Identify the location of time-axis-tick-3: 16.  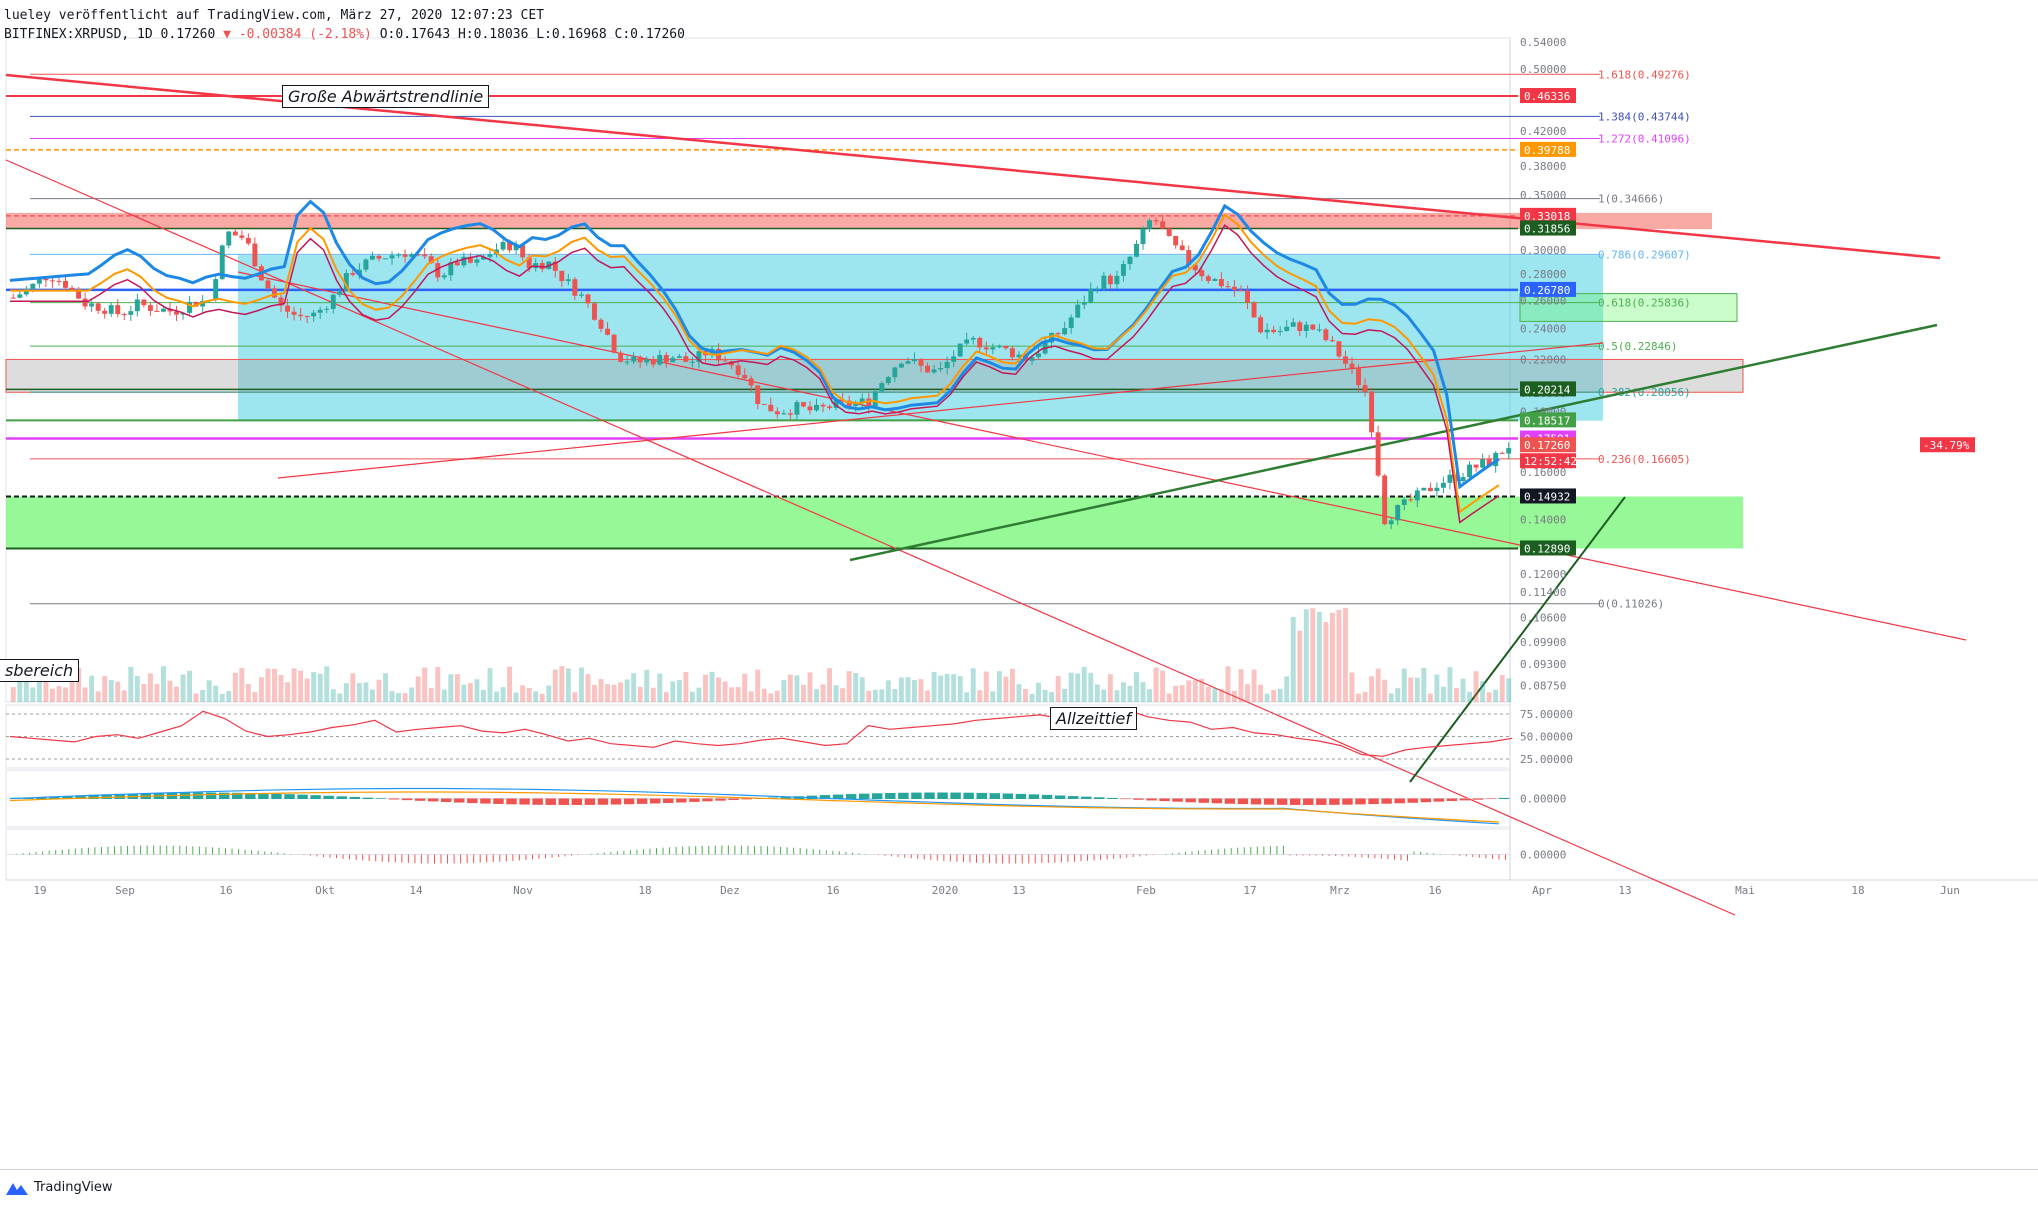
(225, 890).